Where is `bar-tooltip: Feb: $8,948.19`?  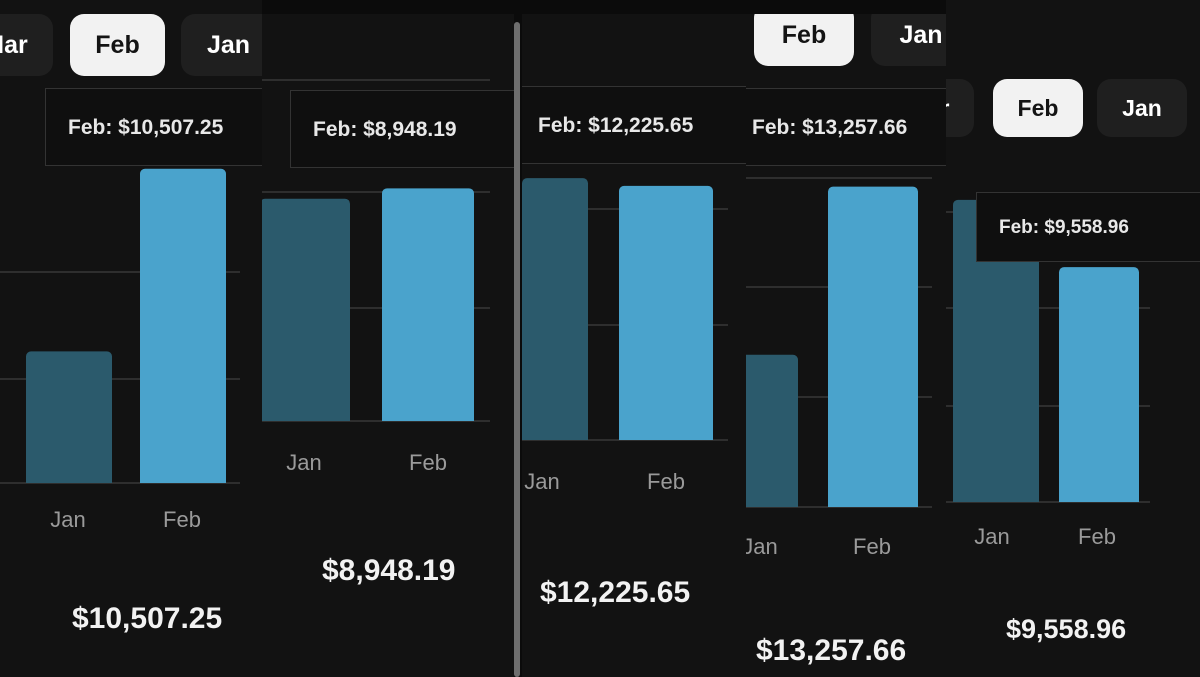
bar-tooltip: Feb: $8,948.19 is located at coordinates (402, 129).